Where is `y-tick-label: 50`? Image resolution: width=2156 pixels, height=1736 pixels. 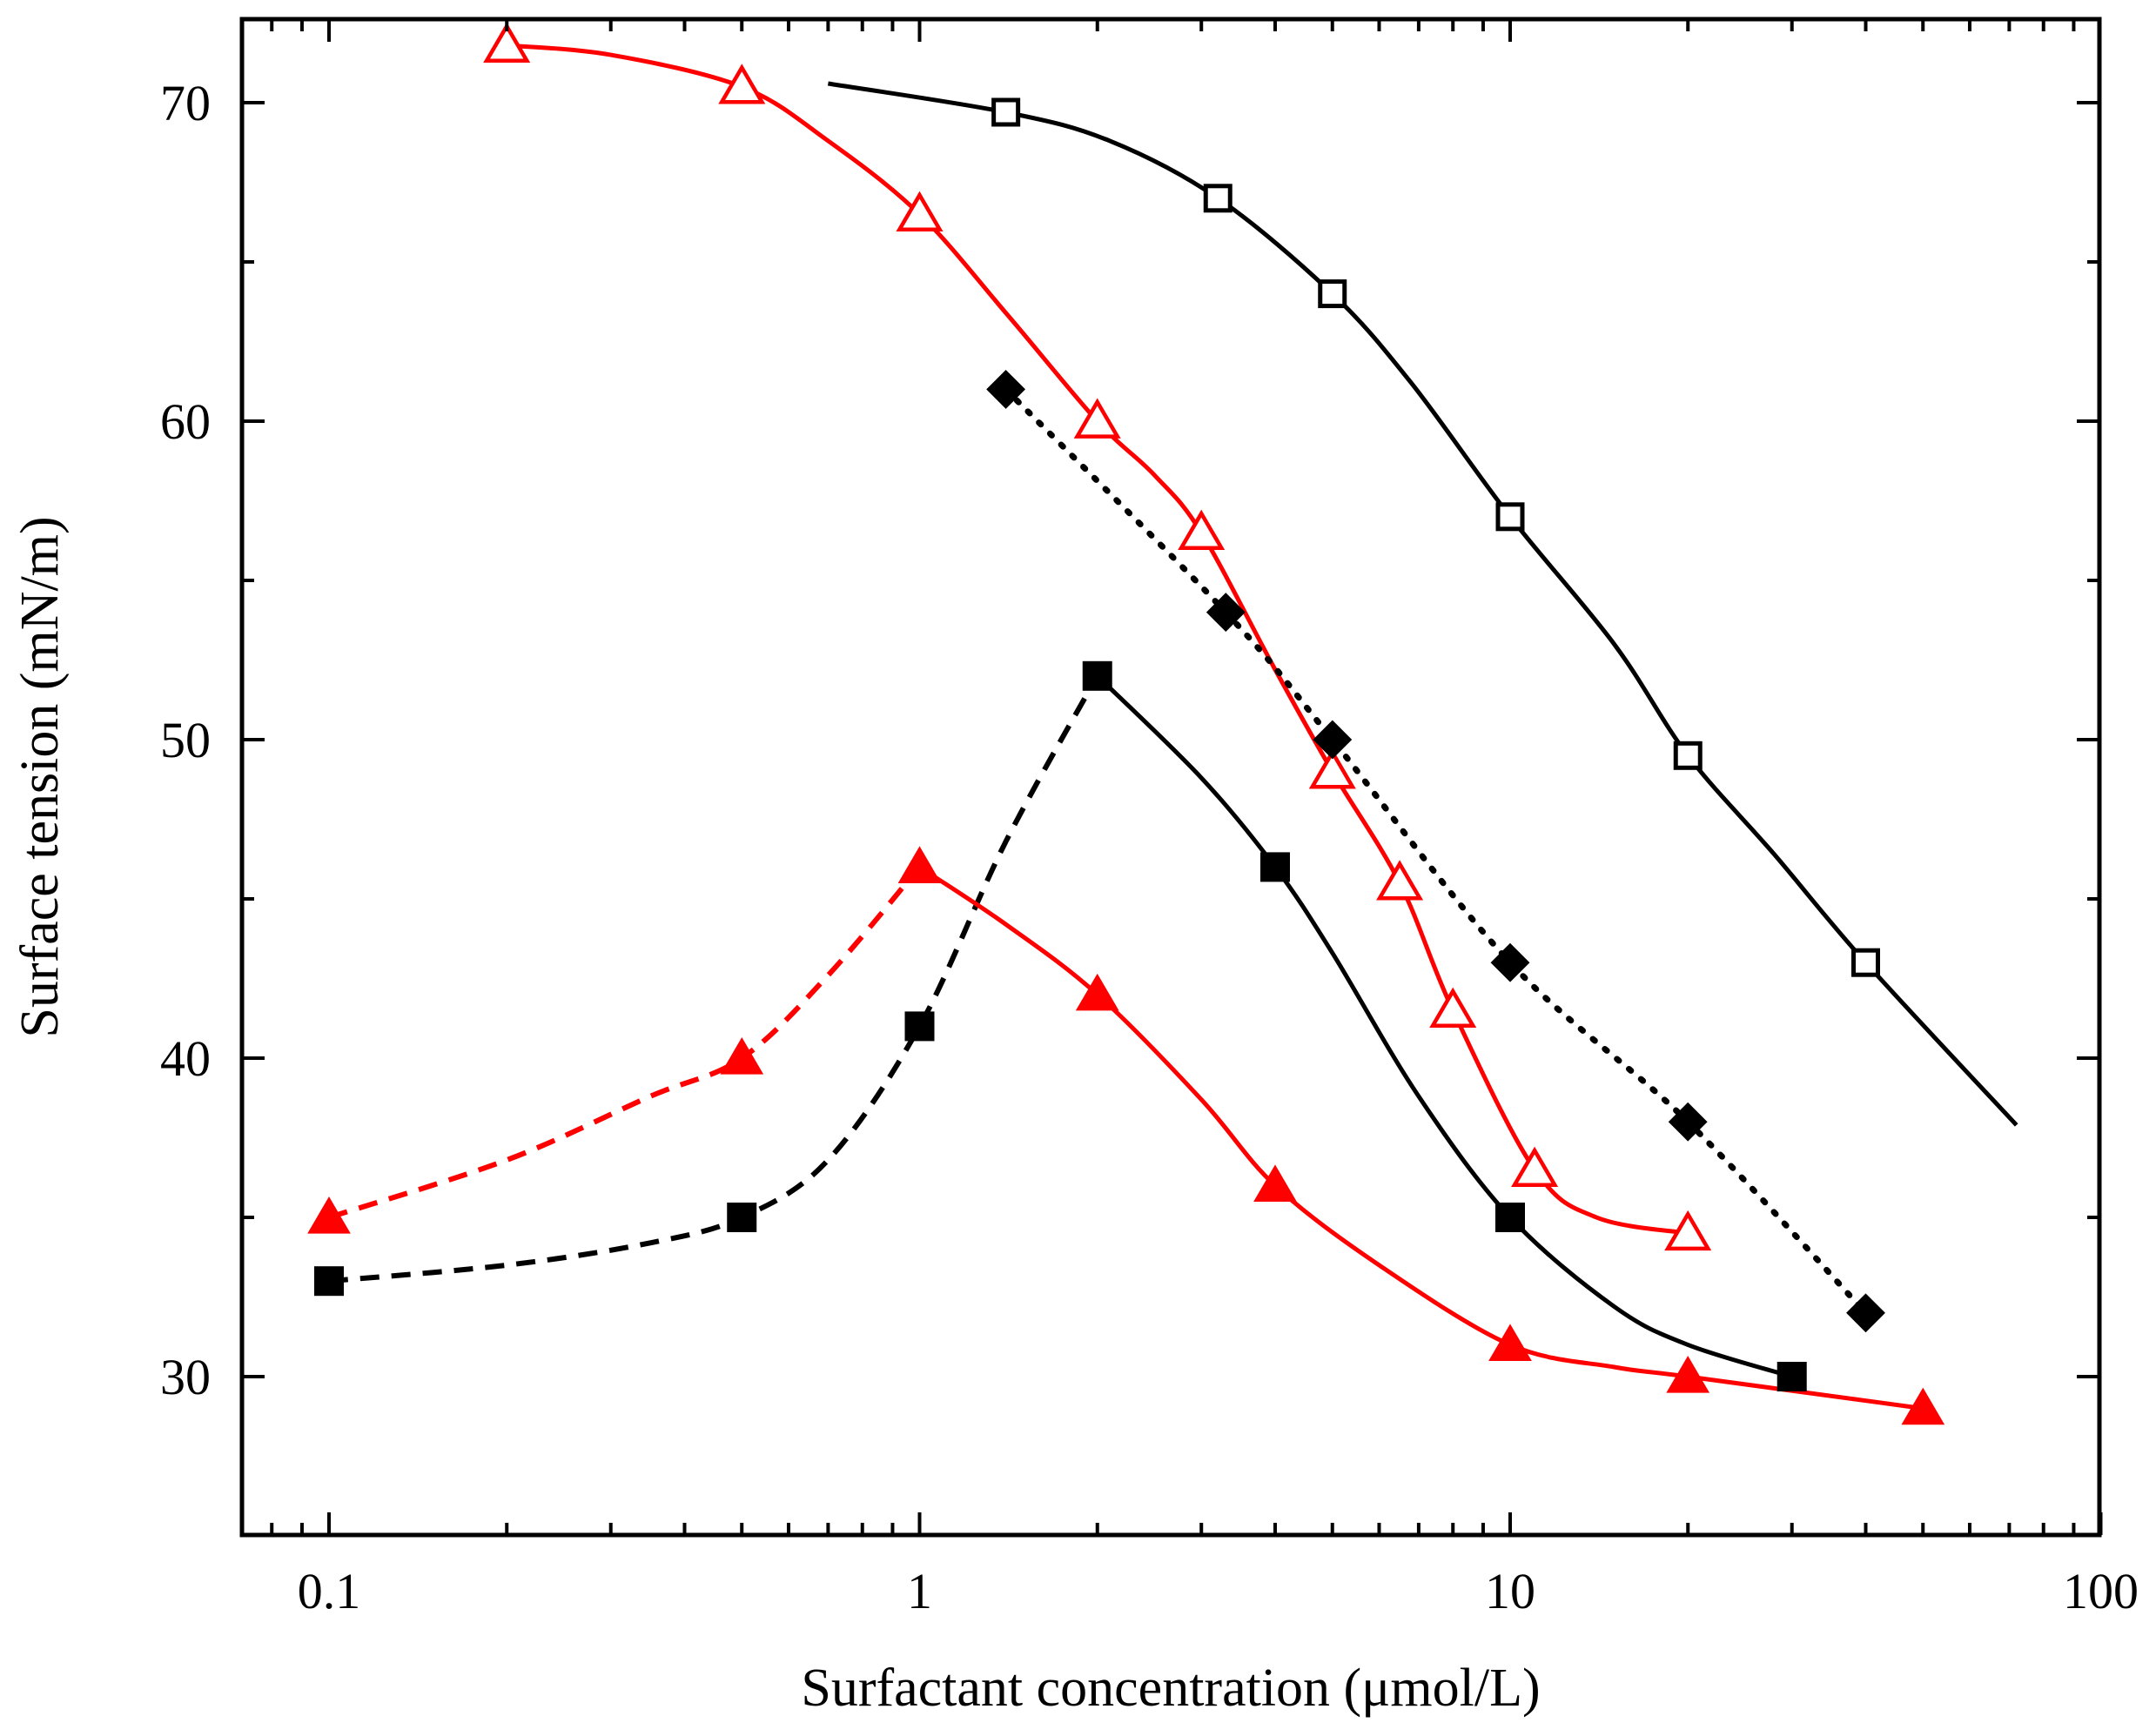
y-tick-label: 50 is located at coordinates (185, 740).